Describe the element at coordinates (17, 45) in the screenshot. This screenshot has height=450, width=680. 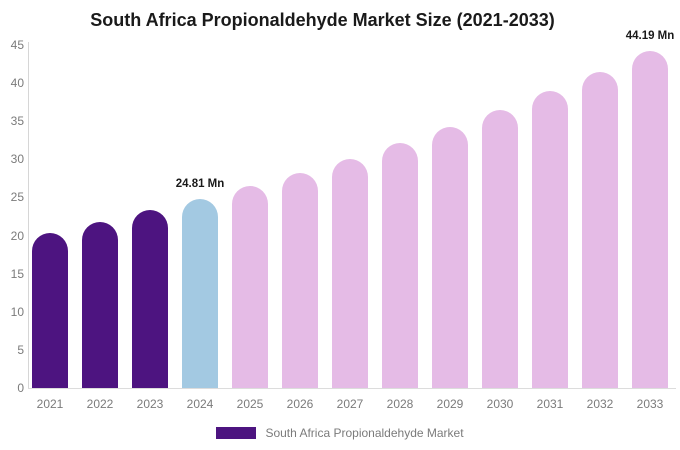
I see `y-axis-tick-label: 45` at that location.